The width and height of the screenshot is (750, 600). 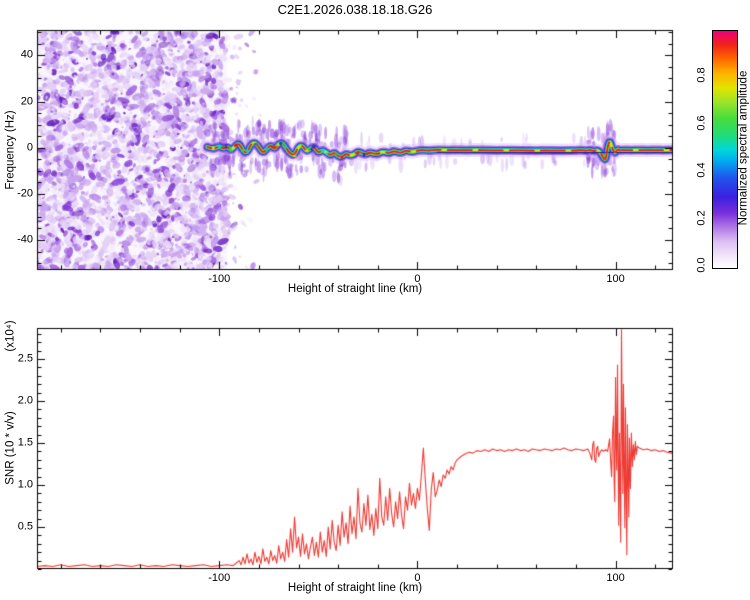 What do you see at coordinates (743, 148) in the screenshot?
I see `colorbar-label: Normalized spectral amplitude` at bounding box center [743, 148].